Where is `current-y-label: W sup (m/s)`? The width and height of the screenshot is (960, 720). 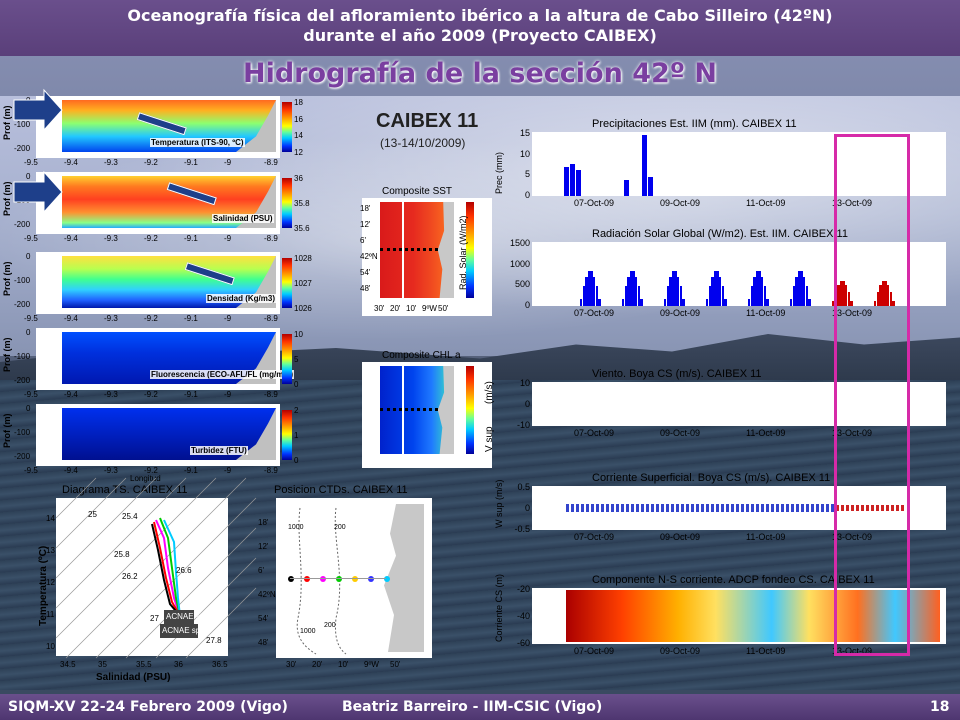 current-y-label: W sup (m/s) is located at coordinates (499, 504).